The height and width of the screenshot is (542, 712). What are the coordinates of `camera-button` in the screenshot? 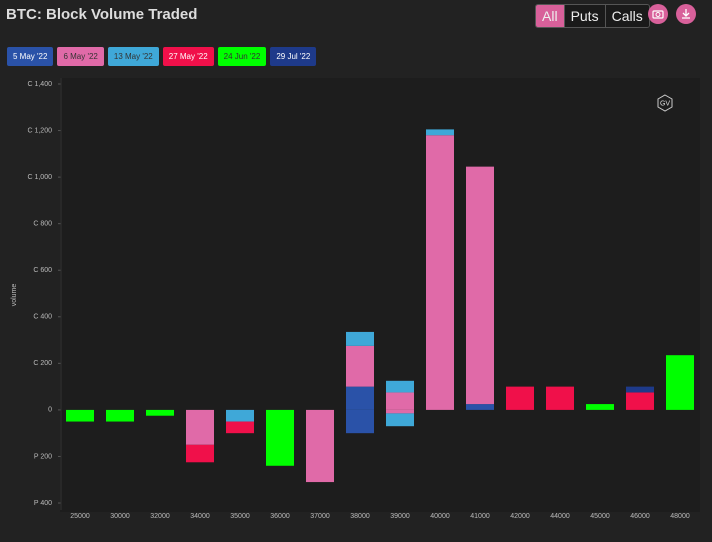 It's located at (658, 14).